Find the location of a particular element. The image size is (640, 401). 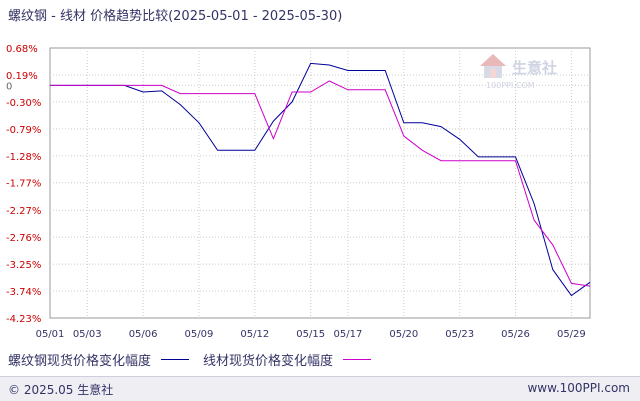

chart-title: 螺纹钢 - 线材 价格趋势比较(2025-05-01 - 2025-05-30) is located at coordinates (175, 16).